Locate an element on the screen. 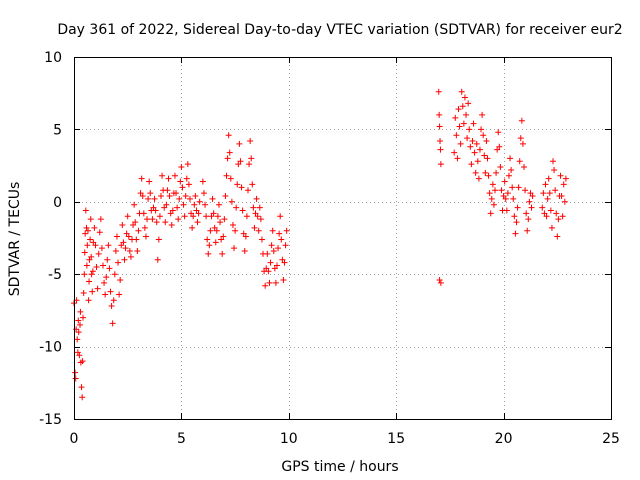  x-tick-label: 25 is located at coordinates (611, 439).